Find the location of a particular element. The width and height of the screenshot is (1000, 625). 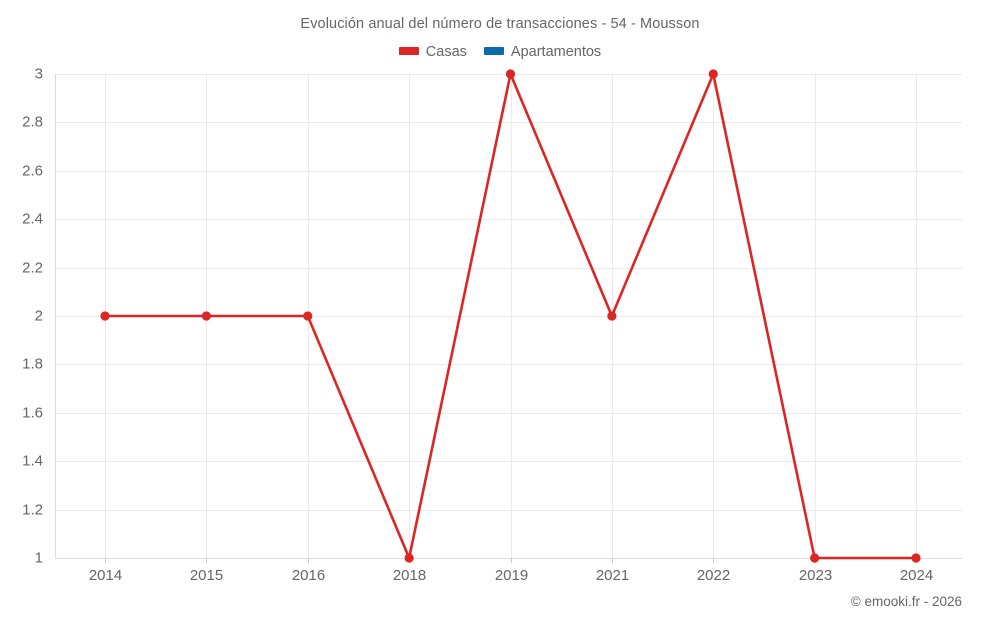

y-tick-label: 1.2 is located at coordinates (32, 509).